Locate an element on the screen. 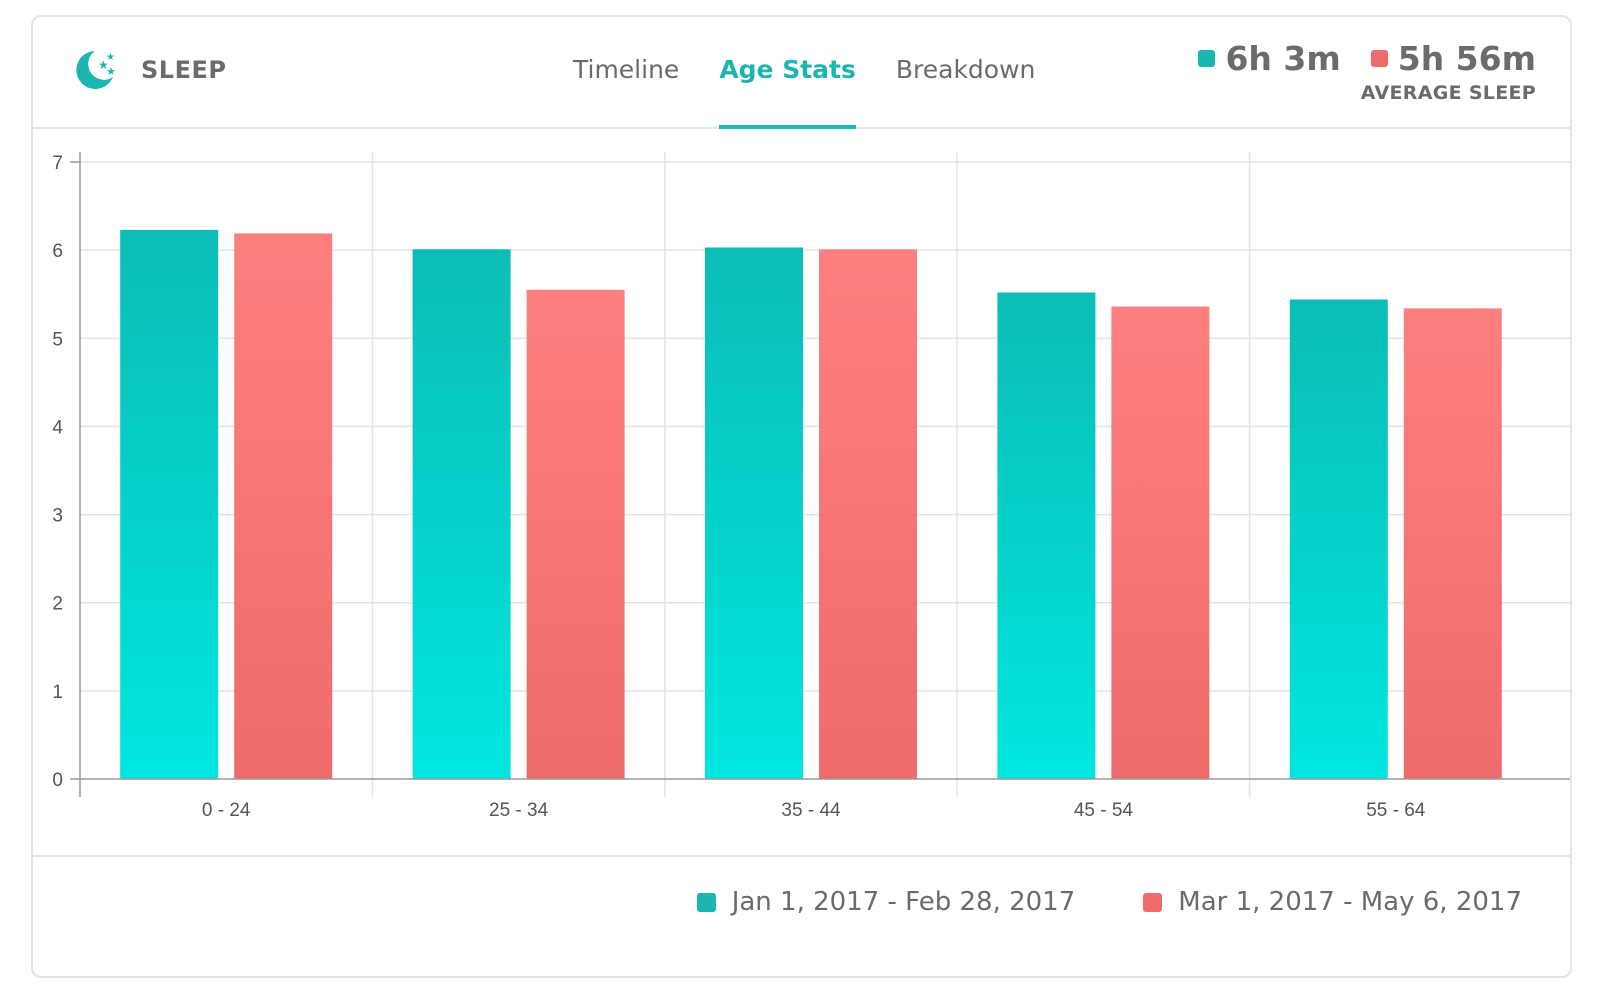  y-tick-label: 4 is located at coordinates (57, 427).